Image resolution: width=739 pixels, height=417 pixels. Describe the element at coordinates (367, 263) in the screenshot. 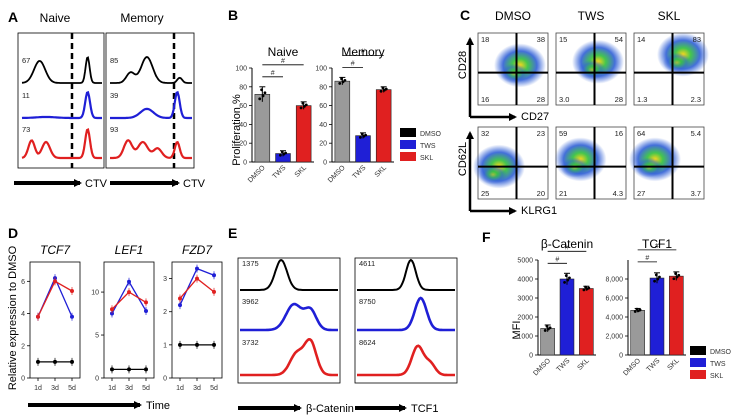

I see `histogram-mfi: 4611` at that location.